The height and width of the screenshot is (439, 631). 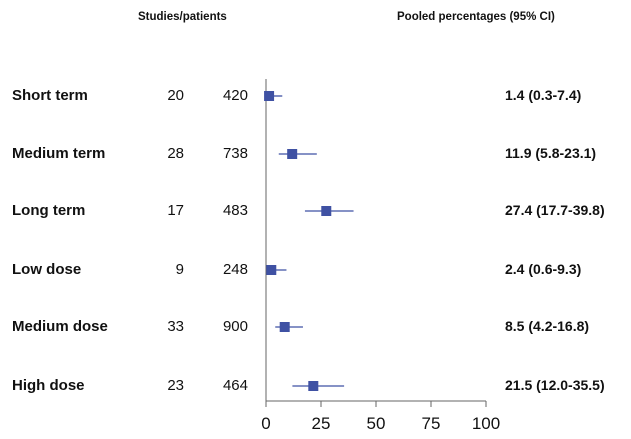 What do you see at coordinates (431, 423) in the screenshot?
I see `x-tick-label: 75` at bounding box center [431, 423].